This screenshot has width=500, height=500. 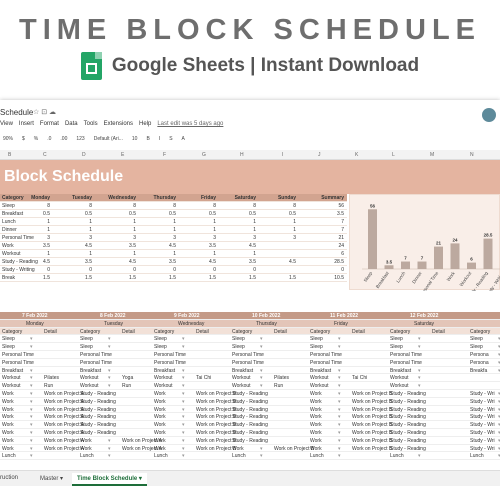 I want to click on category-dropdown: Sleep, so click(x=316, y=347).